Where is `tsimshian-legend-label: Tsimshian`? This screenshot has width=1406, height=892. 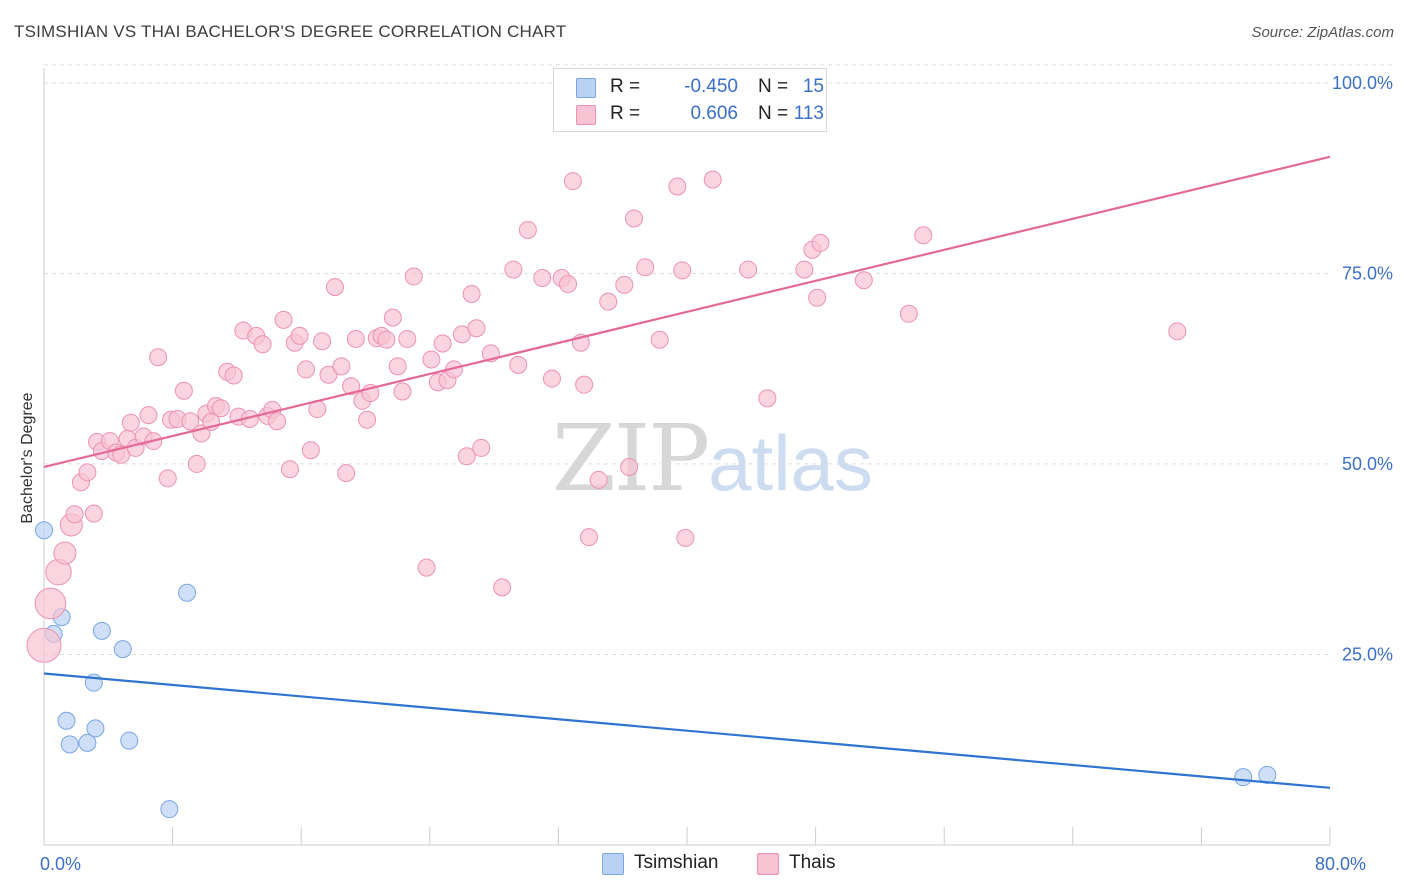 tsimshian-legend-label: Tsimshian is located at coordinates (676, 862).